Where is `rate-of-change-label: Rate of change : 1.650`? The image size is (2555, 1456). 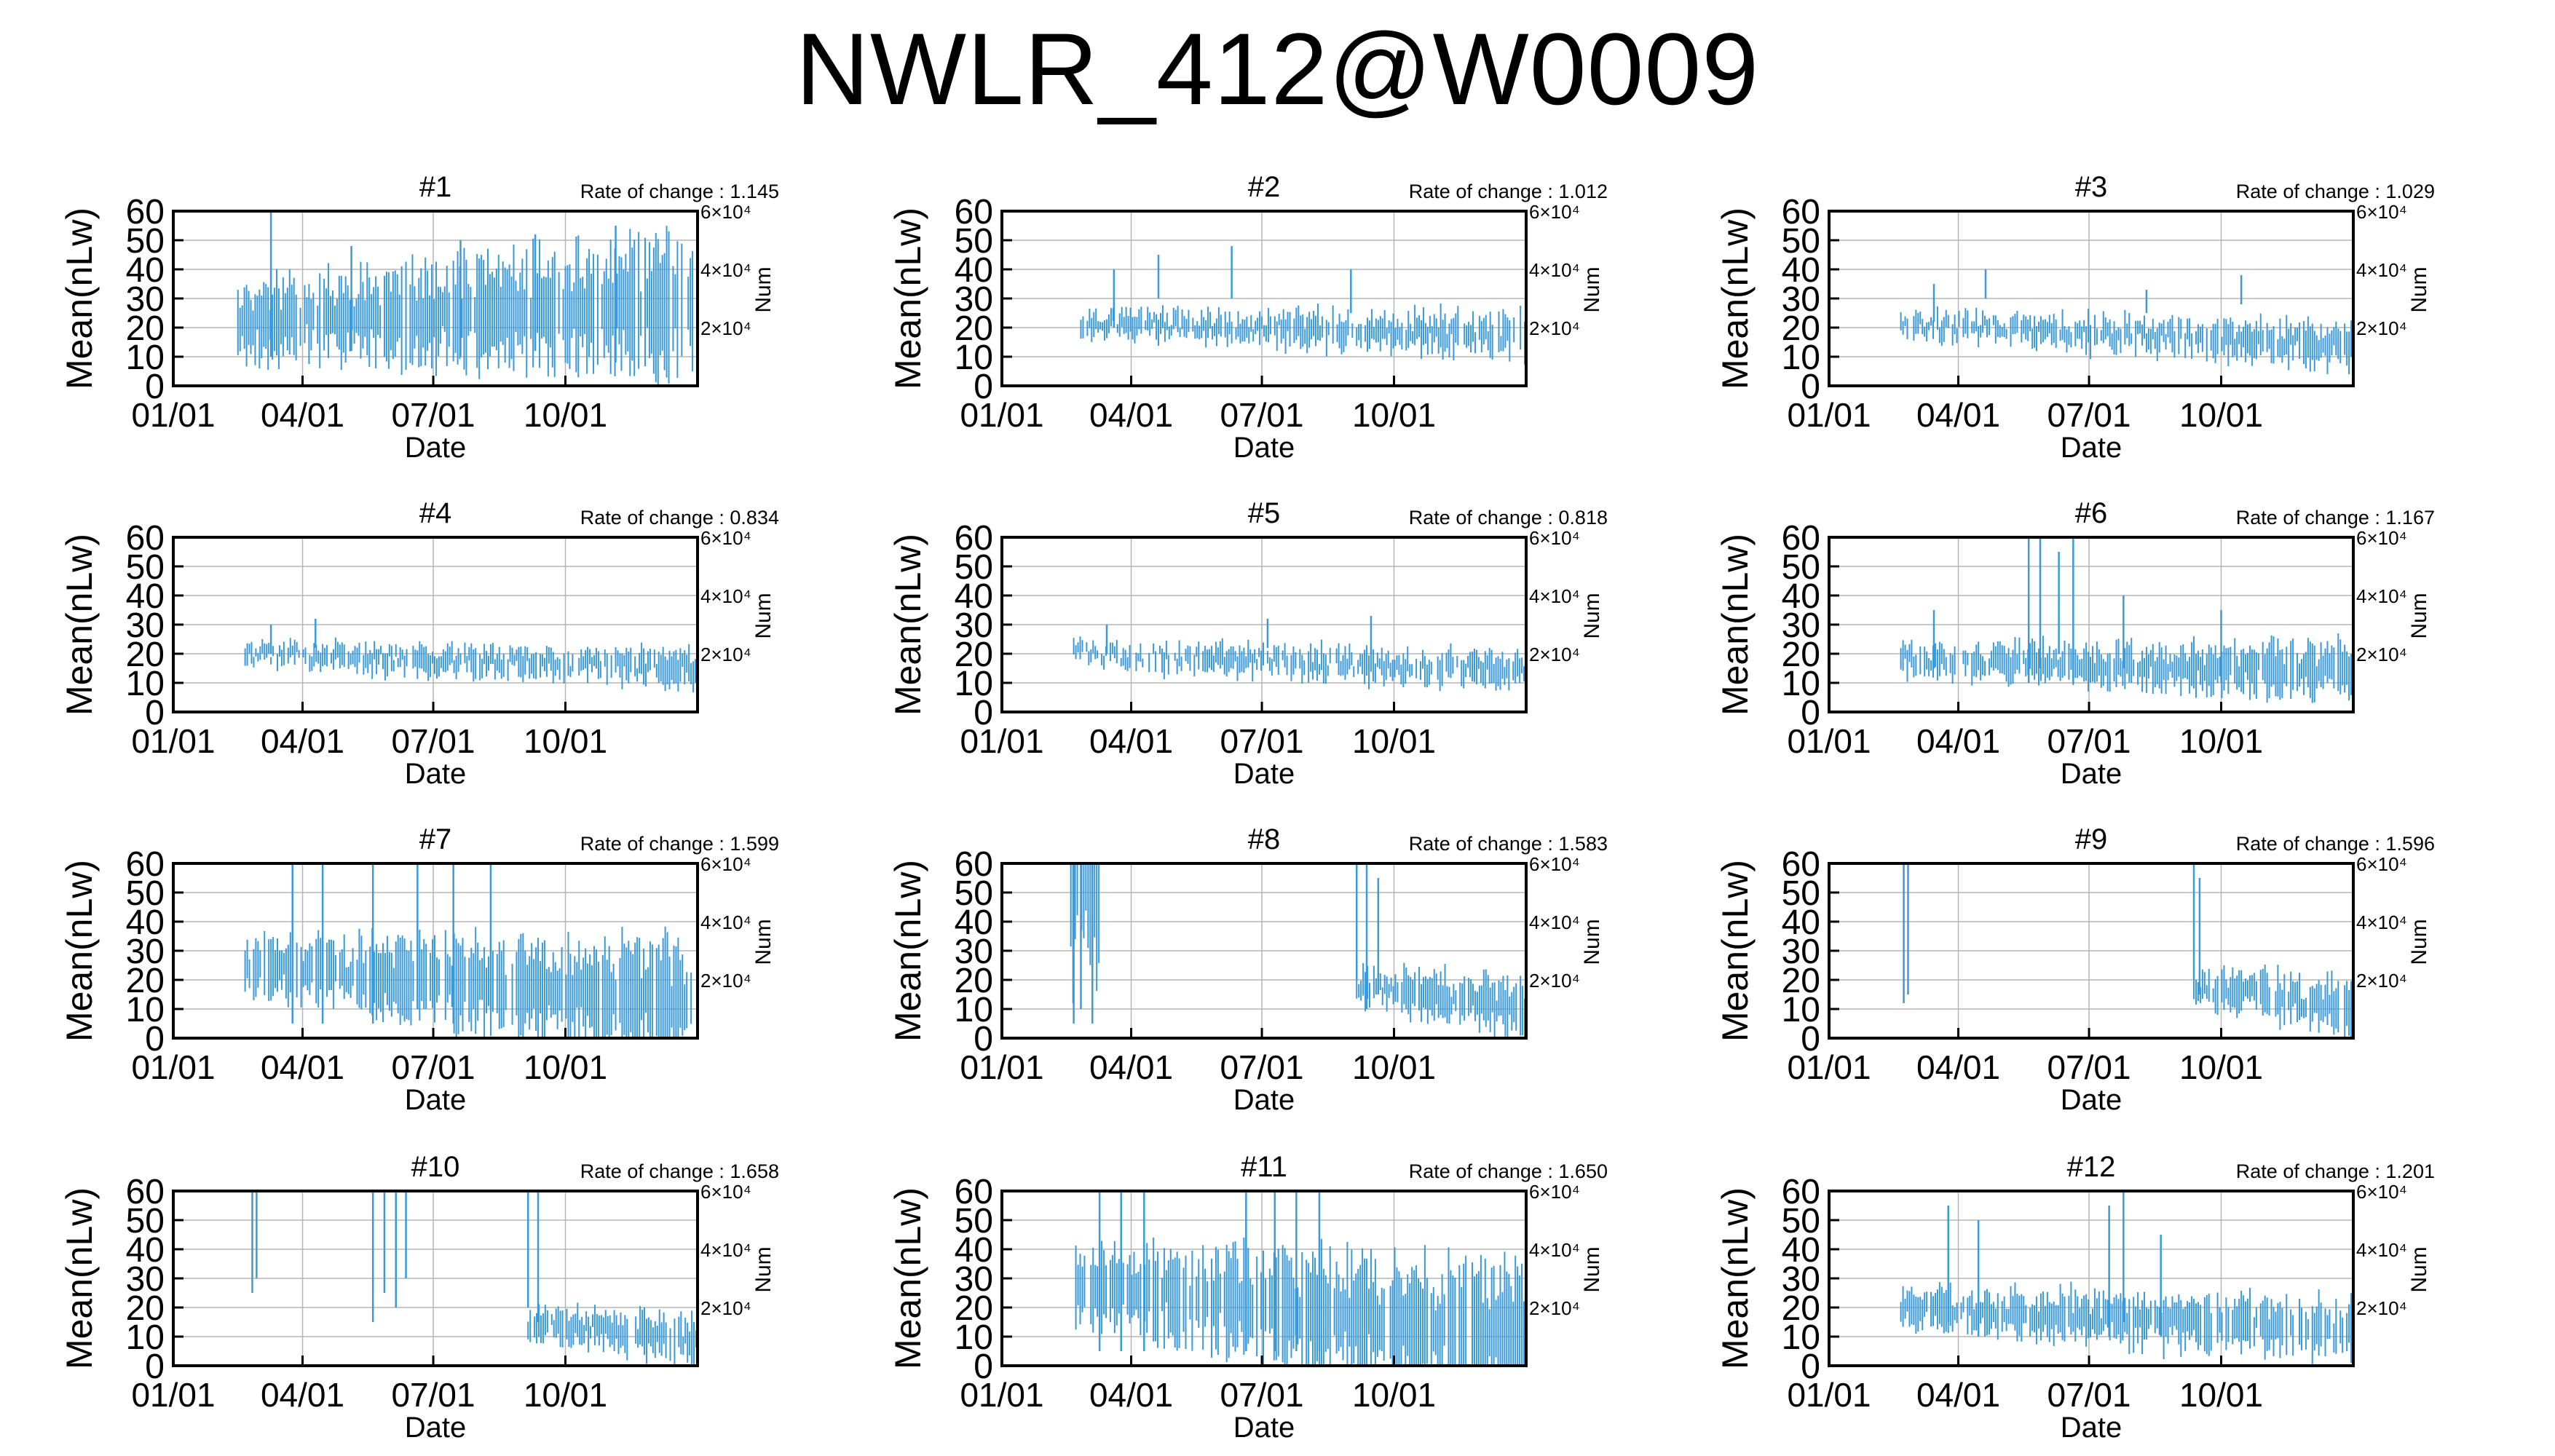 rate-of-change-label: Rate of change : 1.650 is located at coordinates (1508, 1171).